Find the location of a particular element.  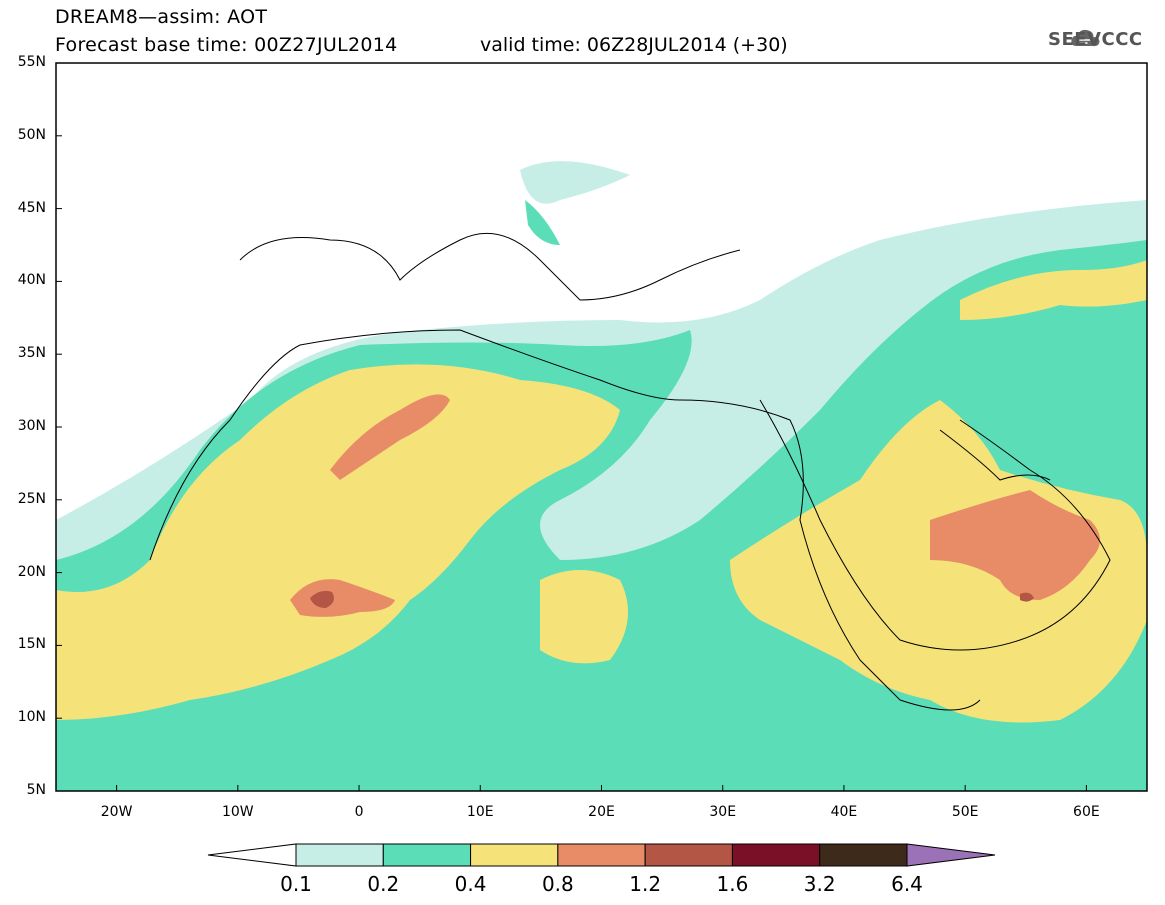

aot-contour-0.4-arabia is located at coordinates (938, 561).